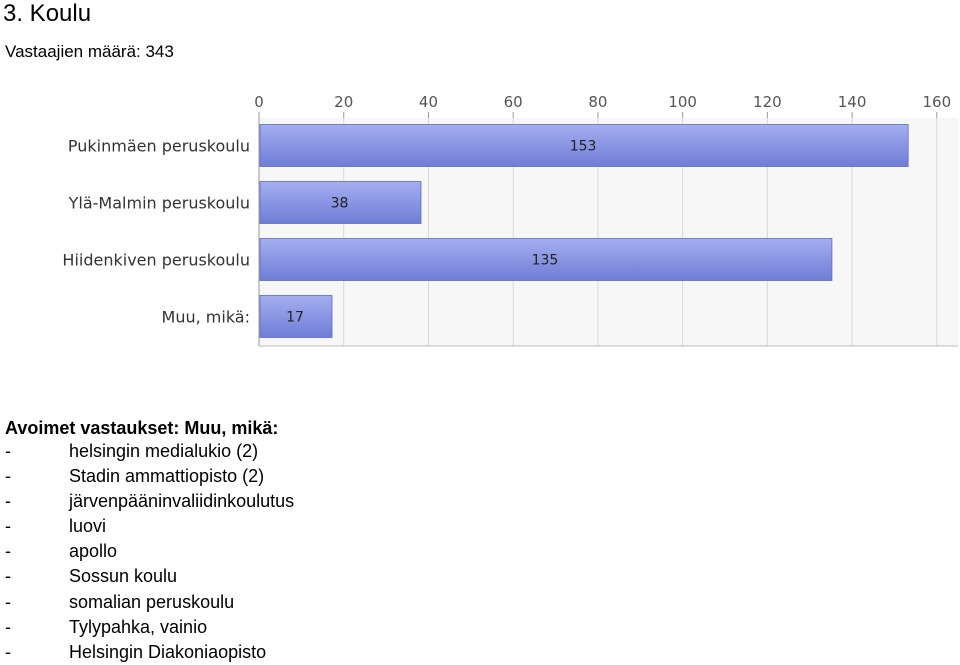 This screenshot has height=665, width=960. Describe the element at coordinates (597, 102) in the screenshot. I see `x-tick-label: 80` at that location.